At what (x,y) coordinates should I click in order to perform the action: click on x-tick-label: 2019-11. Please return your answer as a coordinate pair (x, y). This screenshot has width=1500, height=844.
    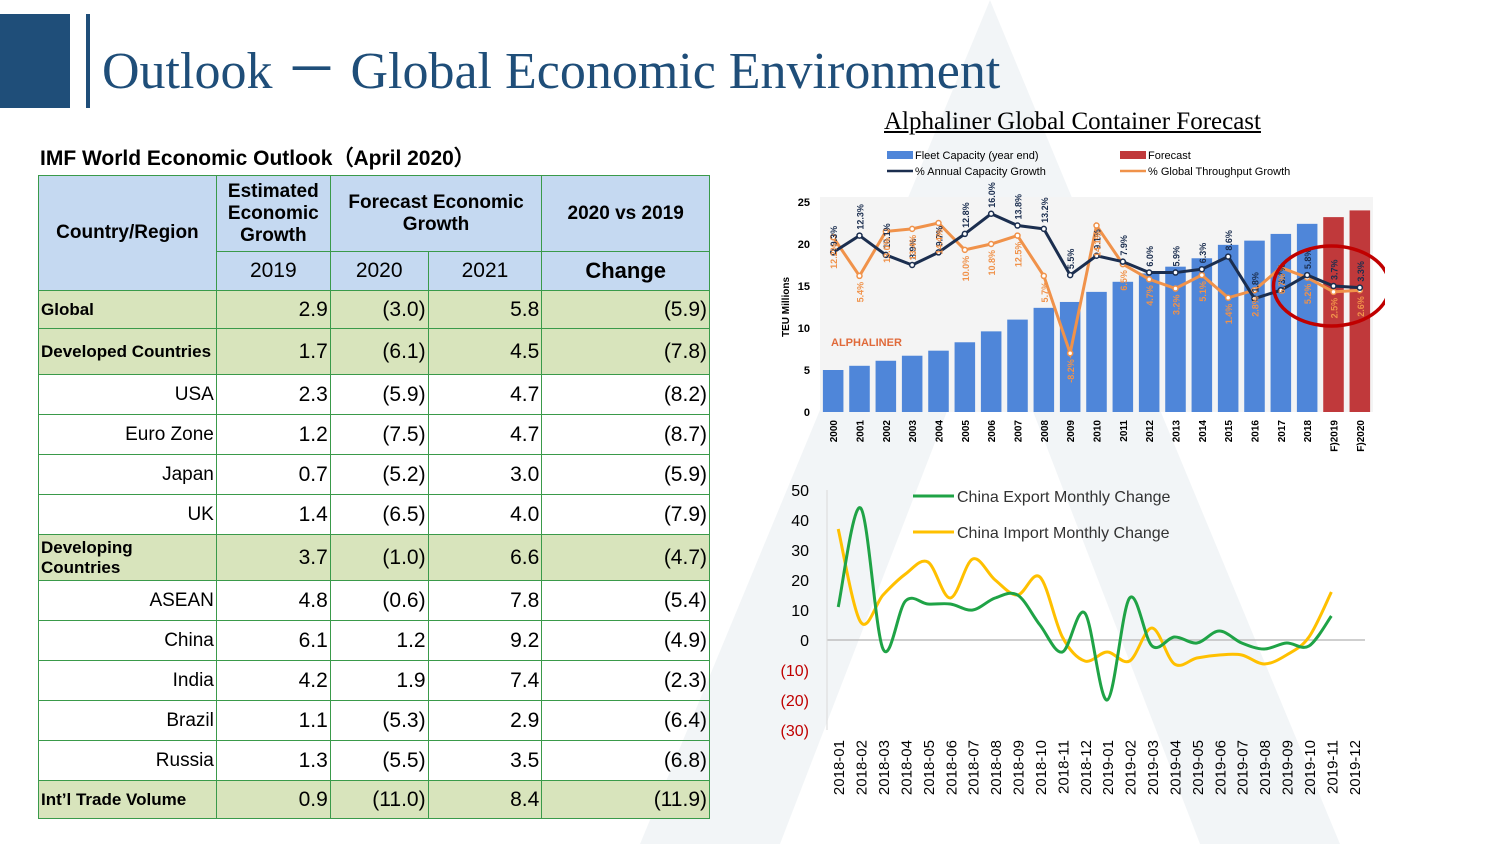
    Looking at the image, I should click on (1332, 767).